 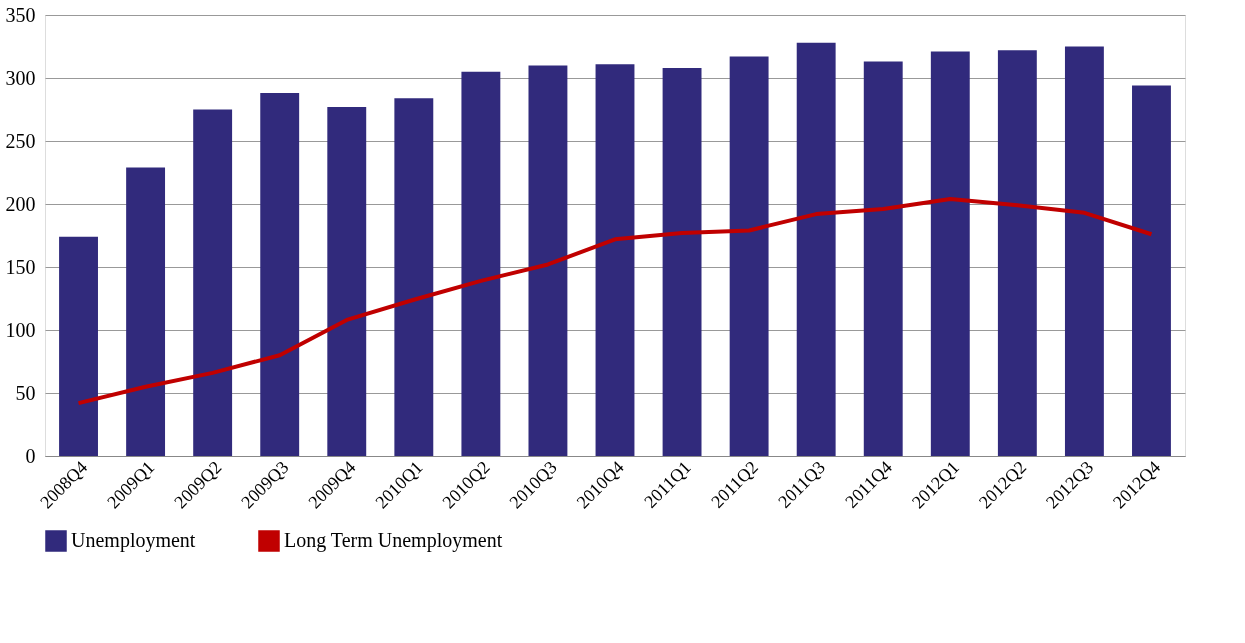 I want to click on legend-label: Long Term Unemployment, so click(x=393, y=540).